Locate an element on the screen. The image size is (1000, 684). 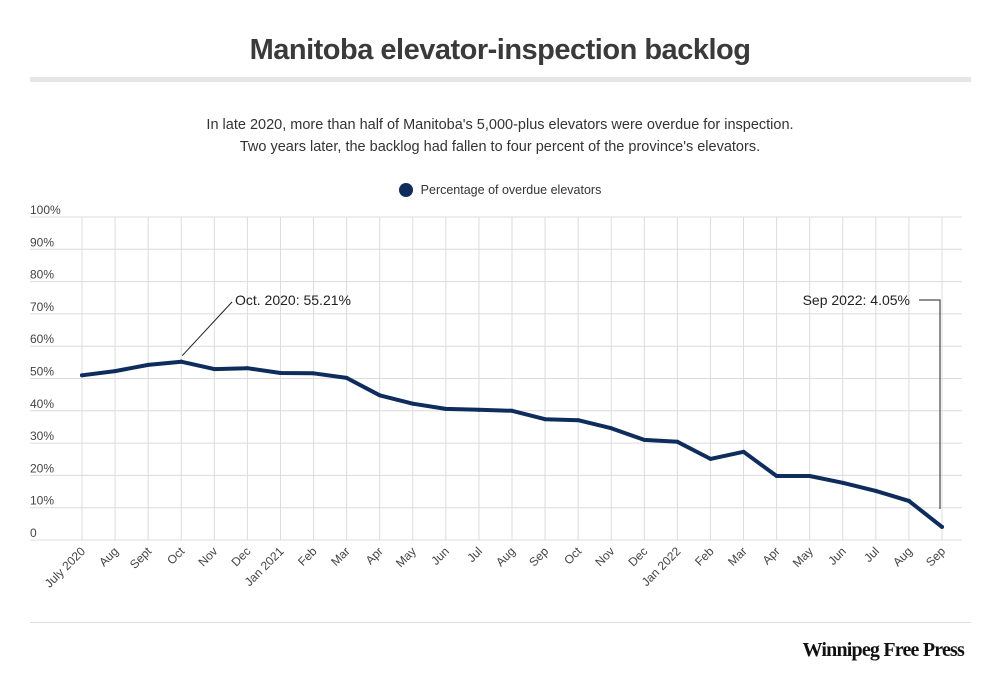
y-tick-label: 60% is located at coordinates (42, 339).